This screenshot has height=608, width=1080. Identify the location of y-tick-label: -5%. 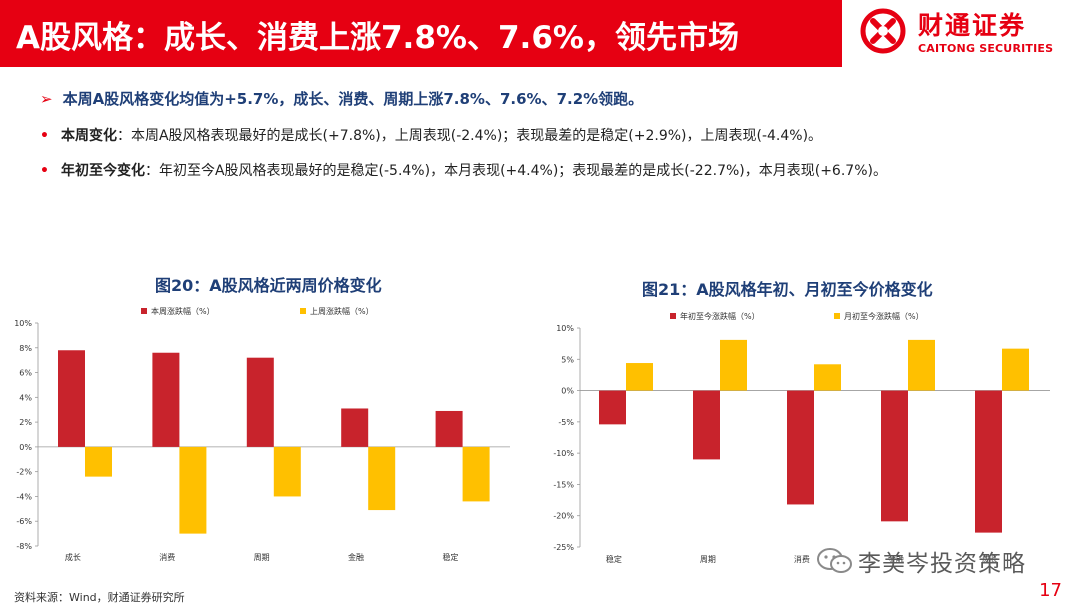
(566, 422).